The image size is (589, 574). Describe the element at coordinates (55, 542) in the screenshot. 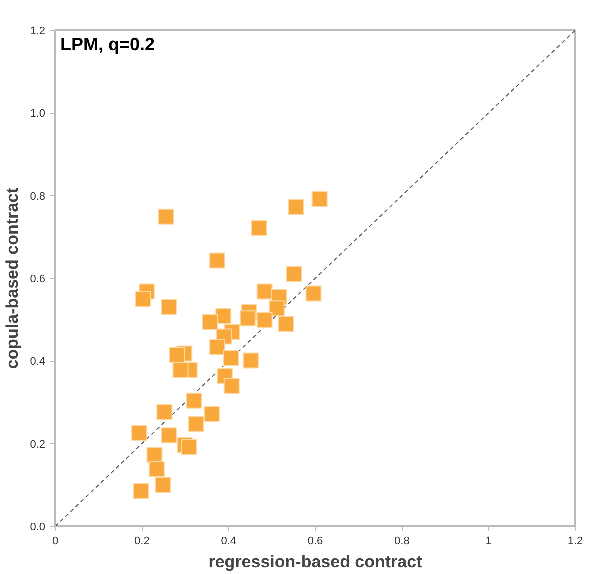

I see `x-tick-label: 0` at that location.